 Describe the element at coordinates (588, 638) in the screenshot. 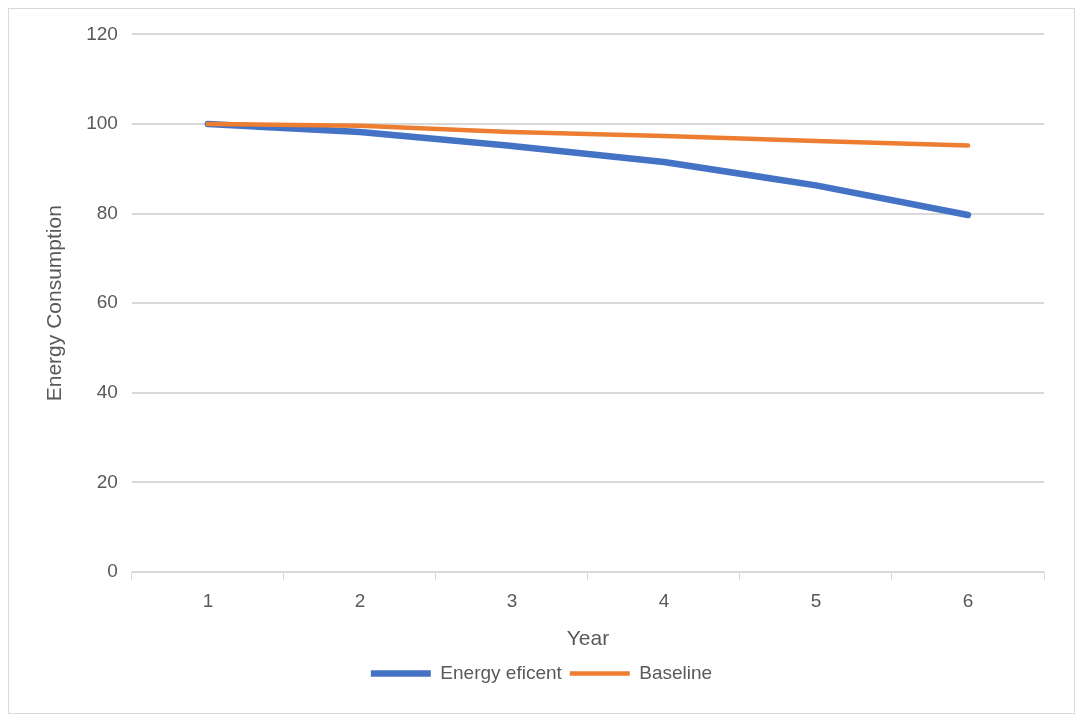

I see `x-axis-title: Year` at that location.